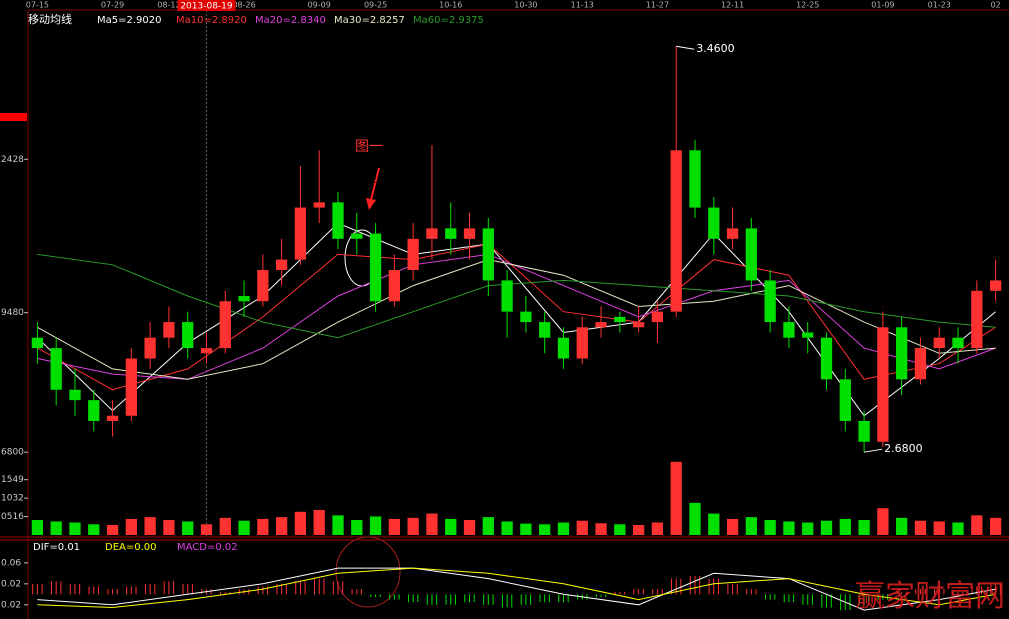 This screenshot has width=1009, height=619. I want to click on y-tick-label: 2428, so click(12, 160).